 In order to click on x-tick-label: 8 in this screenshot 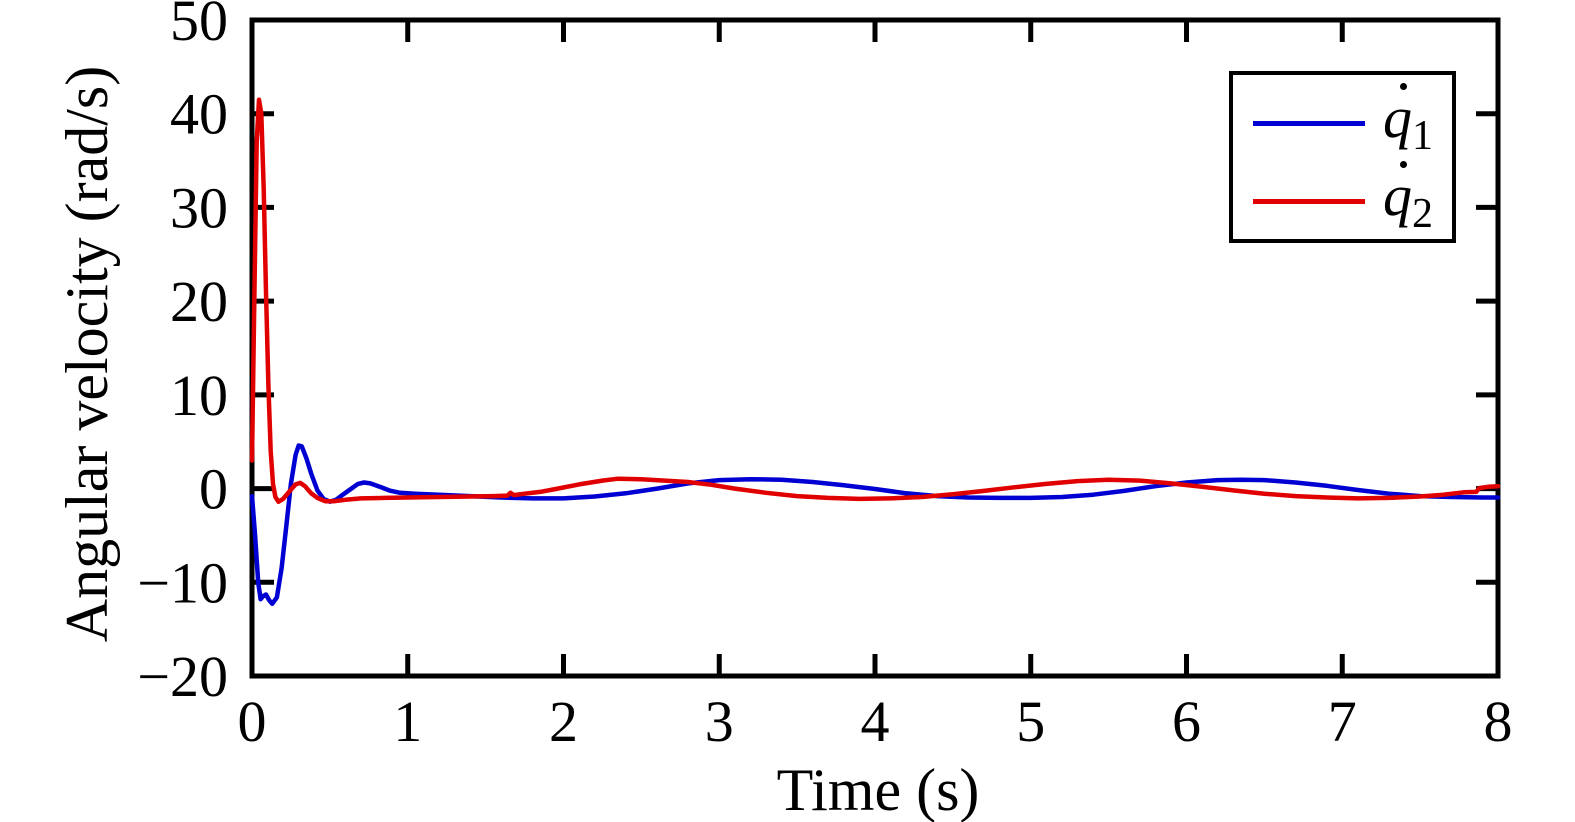, I will do `click(1498, 721)`.